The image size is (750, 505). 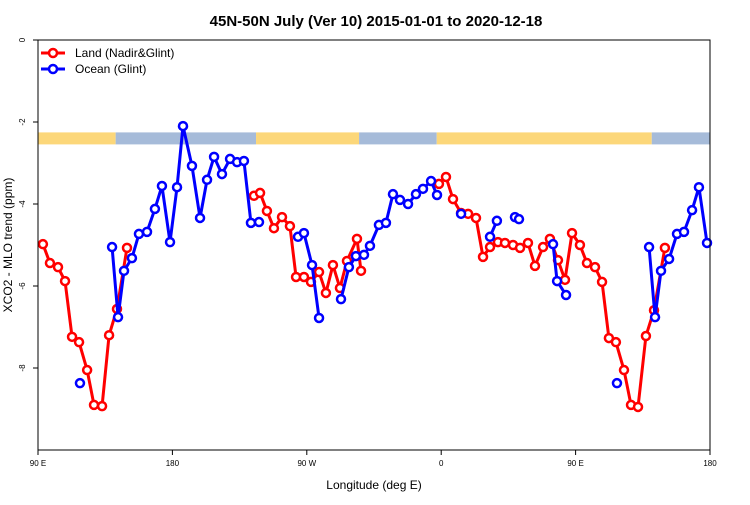 I want to click on y-tick-label: -4, so click(x=22, y=204).